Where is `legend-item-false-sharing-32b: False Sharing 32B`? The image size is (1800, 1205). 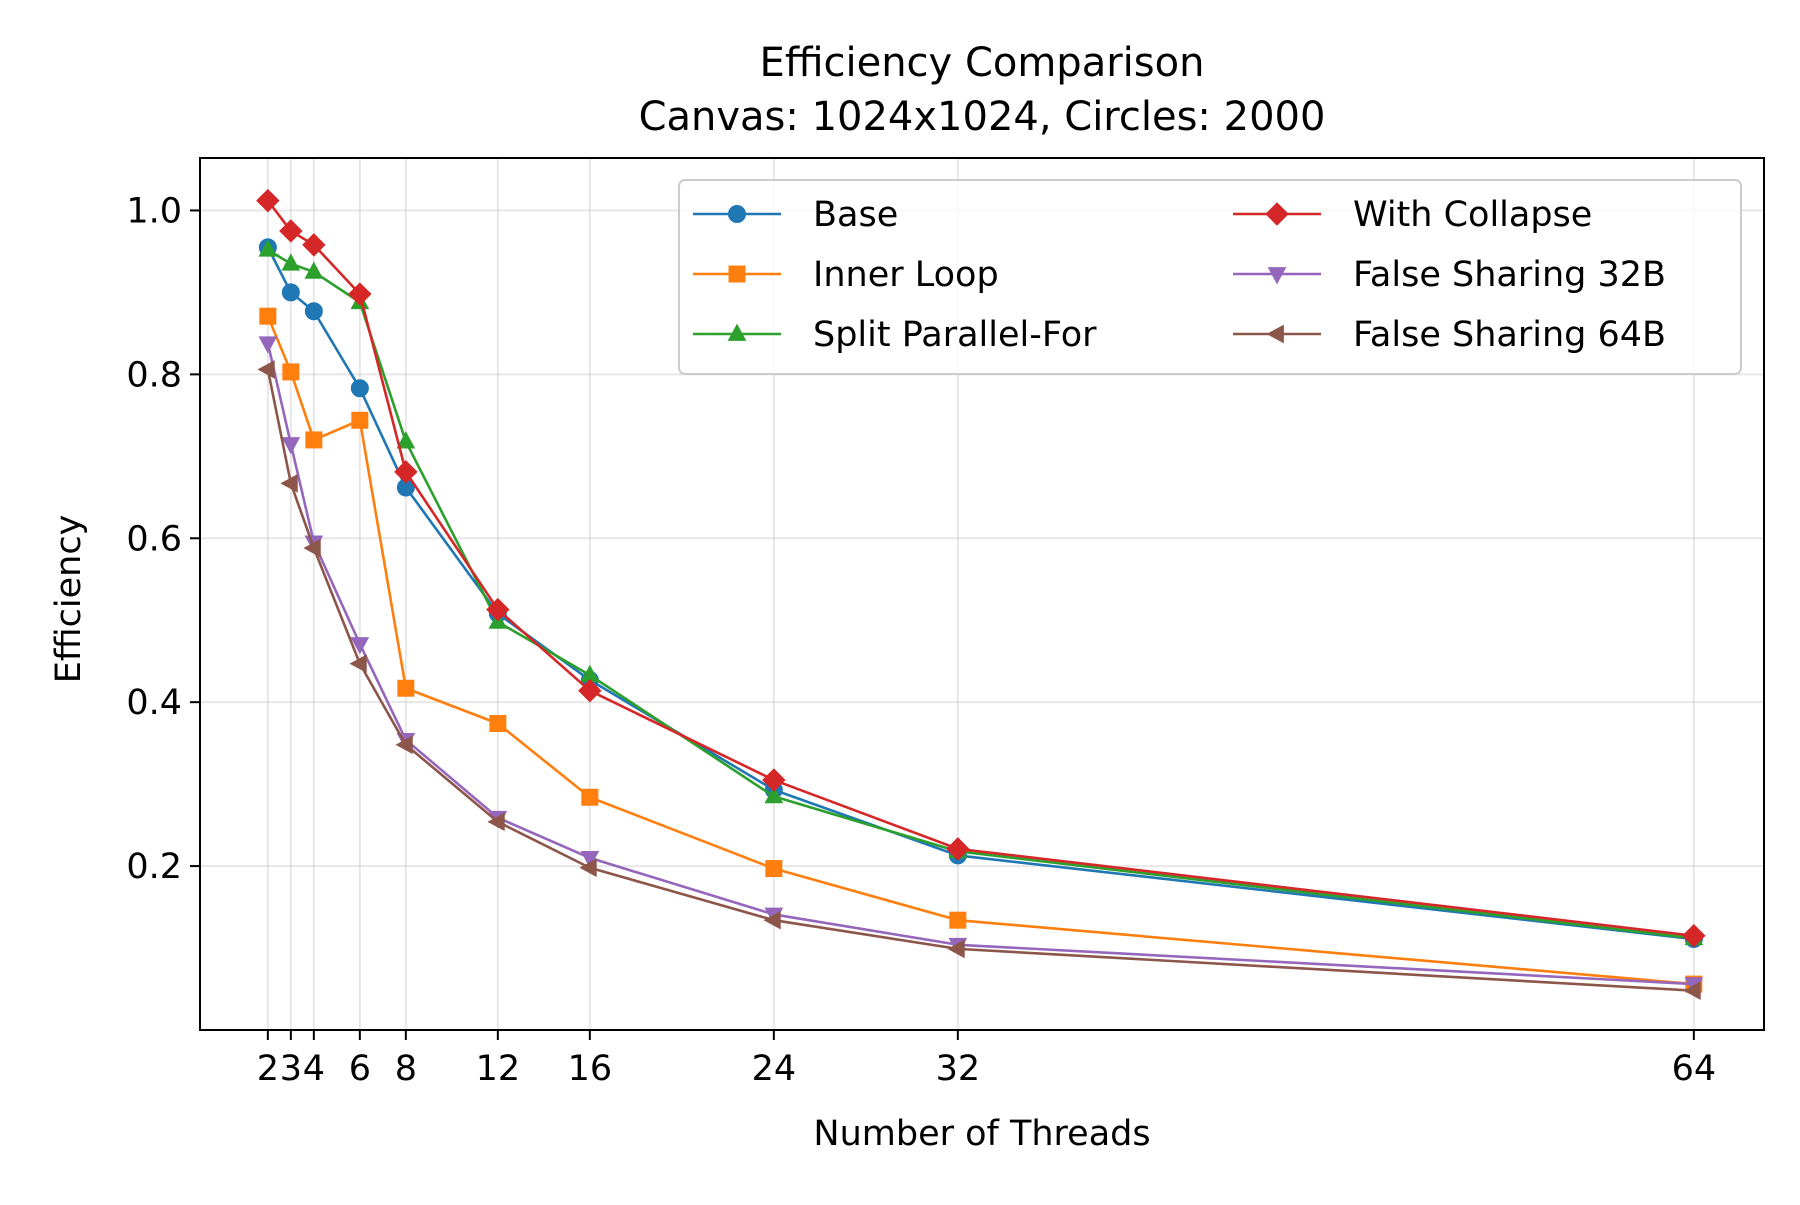
legend-item-false-sharing-32b: False Sharing 32B is located at coordinates (1449, 275).